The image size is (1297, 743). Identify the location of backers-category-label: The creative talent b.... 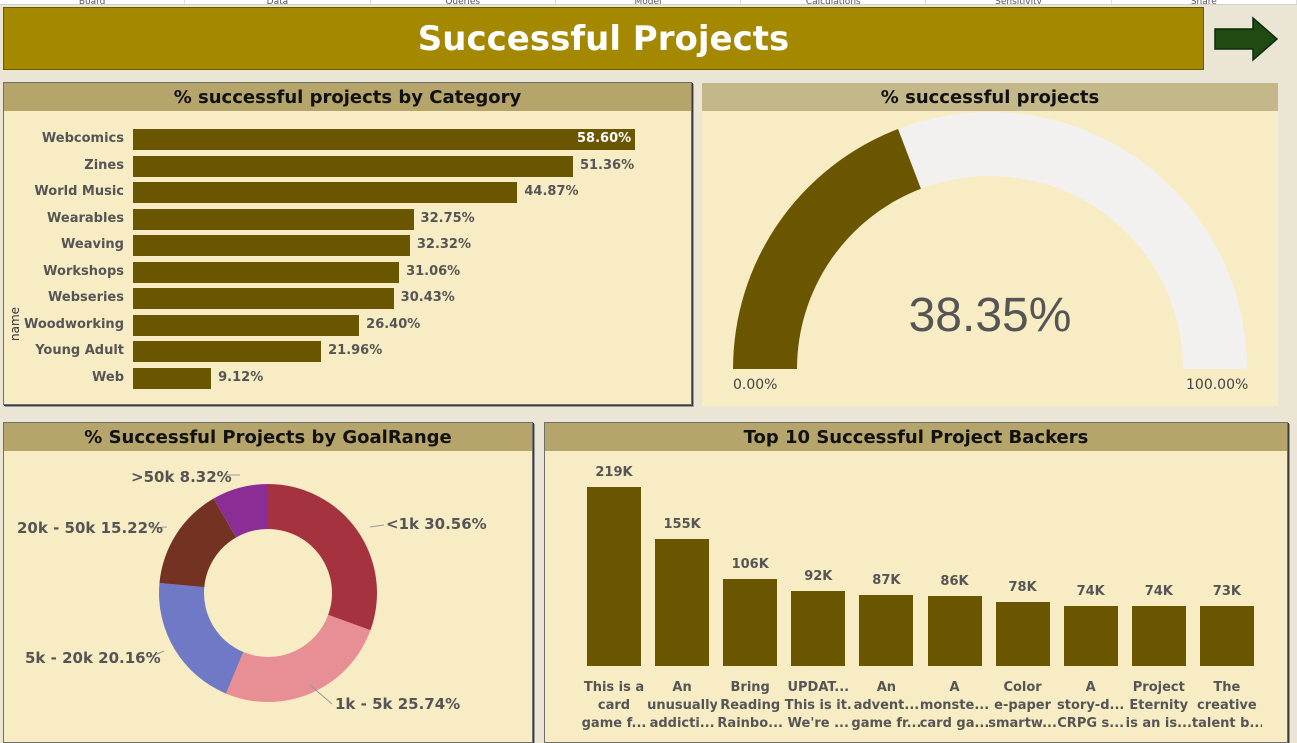
(1227, 706).